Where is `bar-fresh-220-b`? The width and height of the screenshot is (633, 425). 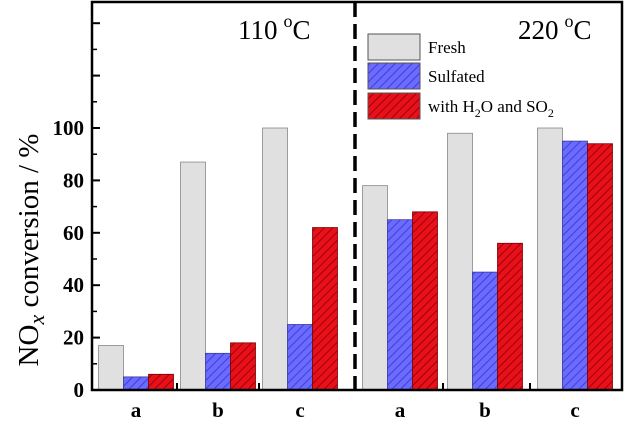 bar-fresh-220-b is located at coordinates (460, 261).